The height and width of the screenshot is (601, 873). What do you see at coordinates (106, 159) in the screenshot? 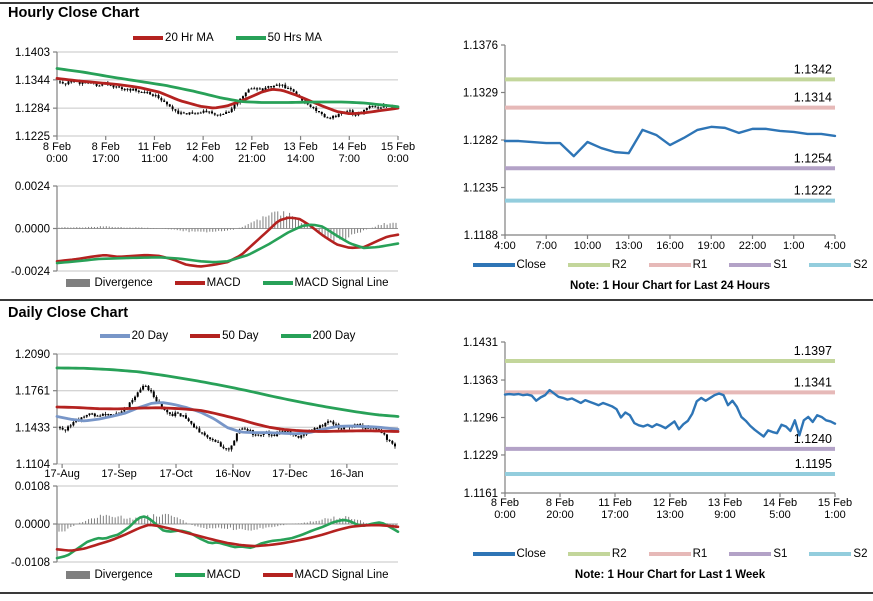
I see `svg-text: 17:00` at bounding box center [106, 159].